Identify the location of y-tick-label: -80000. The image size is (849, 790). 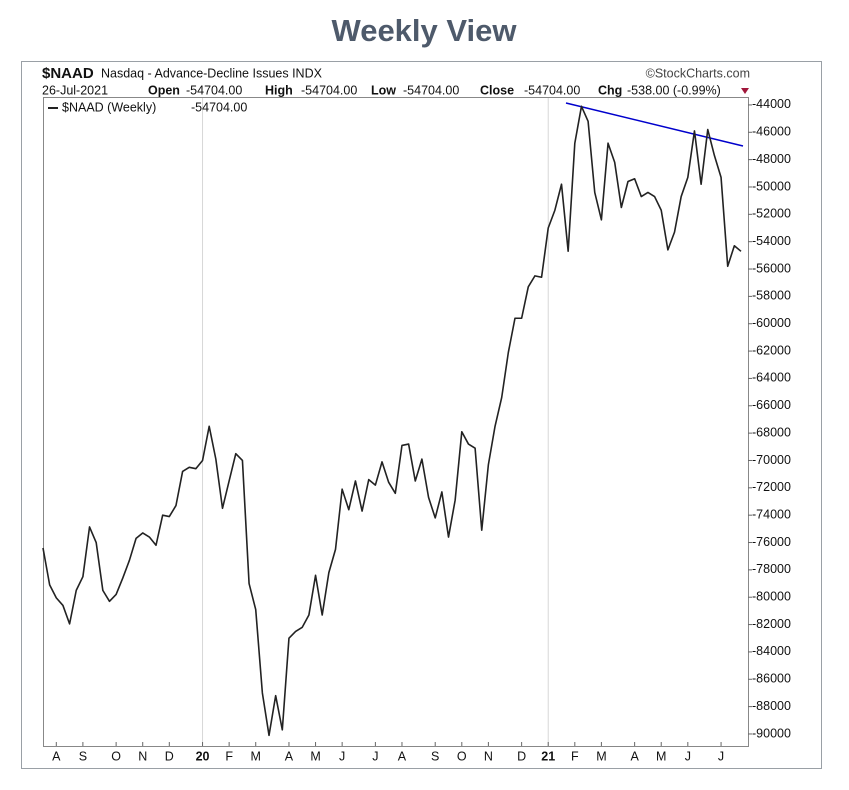
(771, 597).